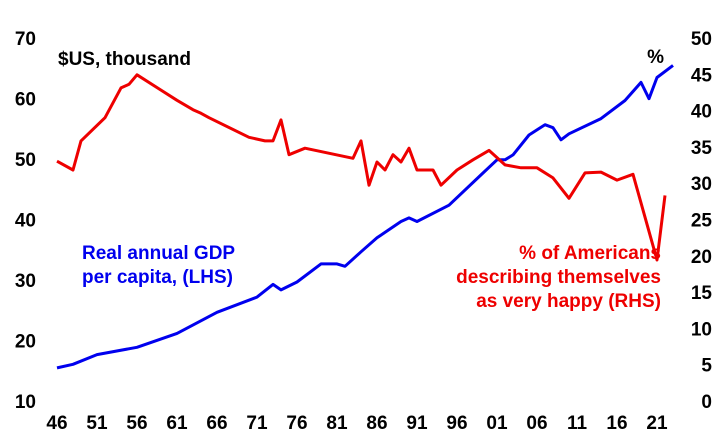 The width and height of the screenshot is (725, 440). I want to click on y2-tick-label: 50, so click(701, 39).